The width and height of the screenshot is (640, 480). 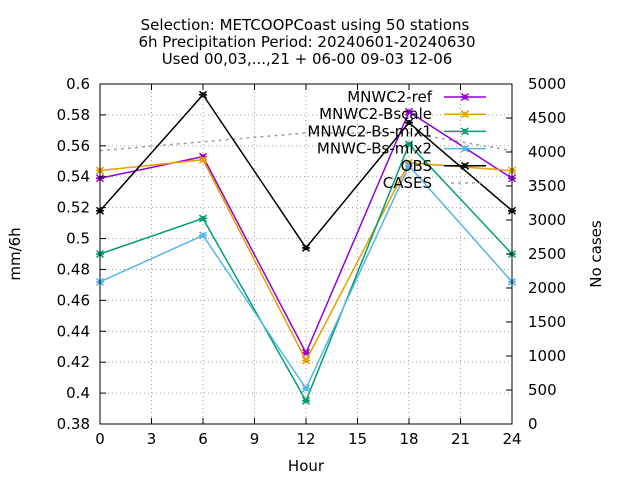 What do you see at coordinates (306, 466) in the screenshot?
I see `x-axis-label: Hour` at bounding box center [306, 466].